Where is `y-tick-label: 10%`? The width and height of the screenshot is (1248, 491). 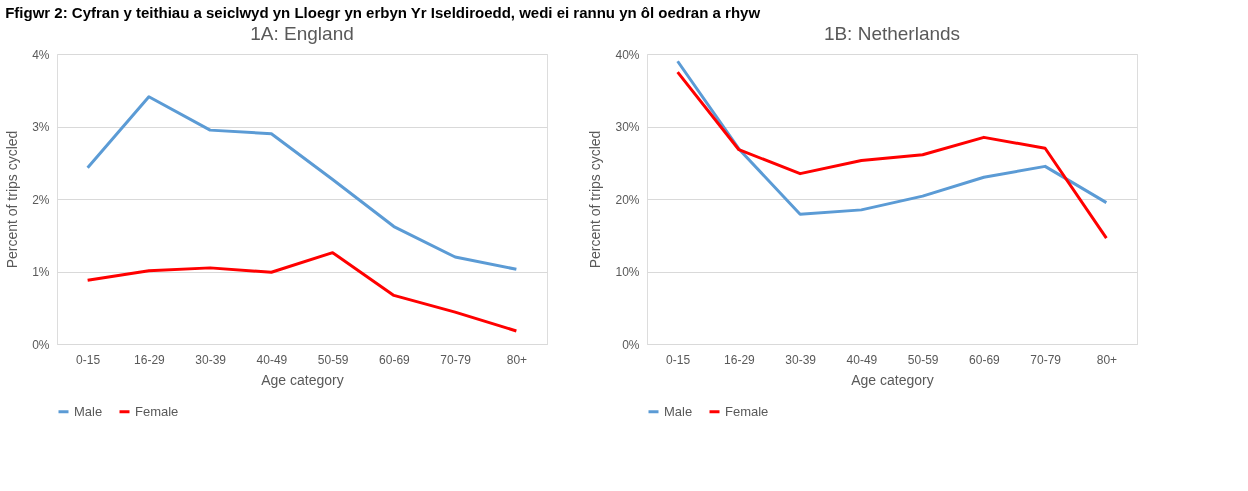 y-tick-label: 10% is located at coordinates (627, 272).